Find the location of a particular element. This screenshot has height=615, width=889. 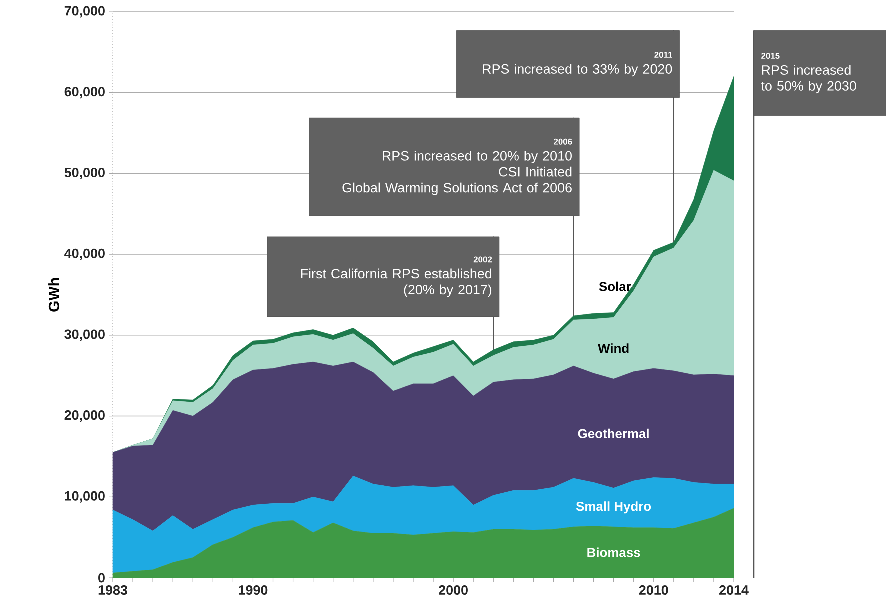

annotation: to 50% by 2030 is located at coordinates (808, 87).